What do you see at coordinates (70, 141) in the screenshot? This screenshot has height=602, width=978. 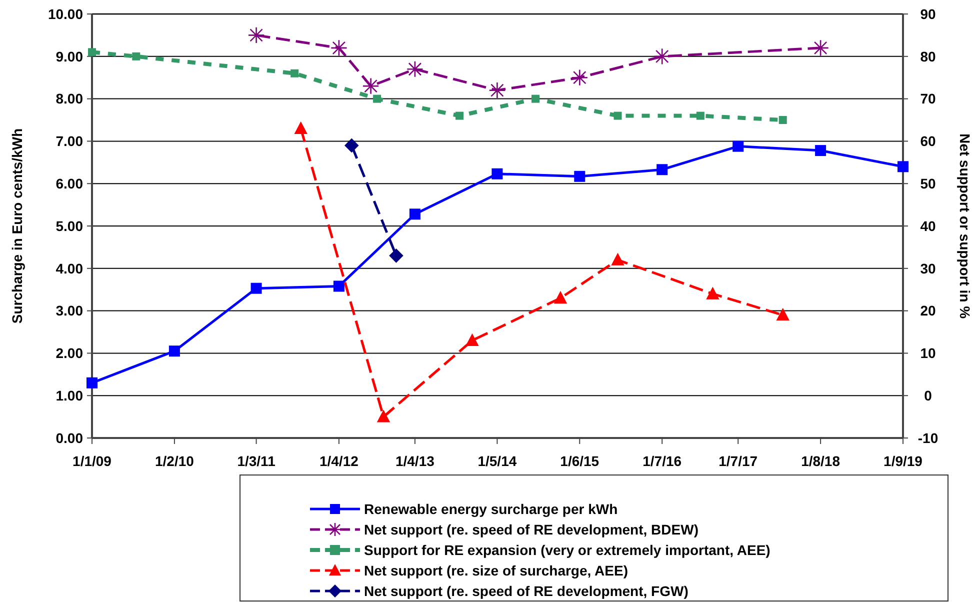 I see `y-tick-label: 7.00` at bounding box center [70, 141].